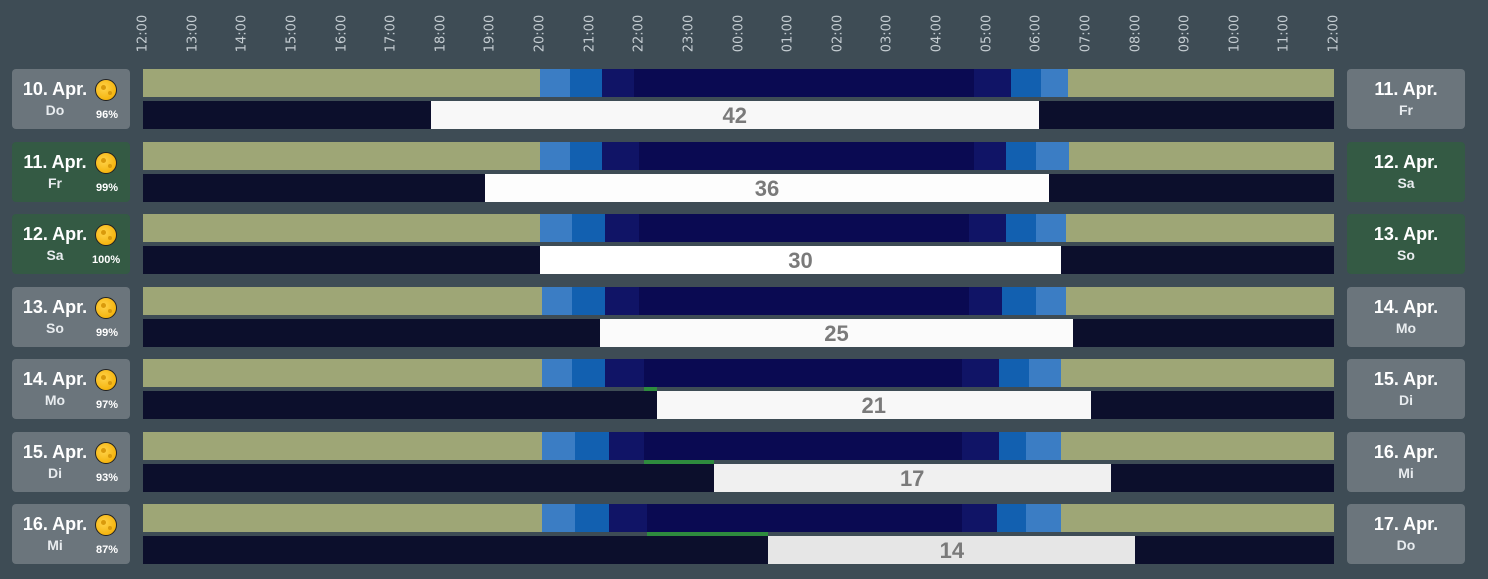  Describe the element at coordinates (887, 33) in the screenshot. I see `x-tick-label: 03:00` at that location.